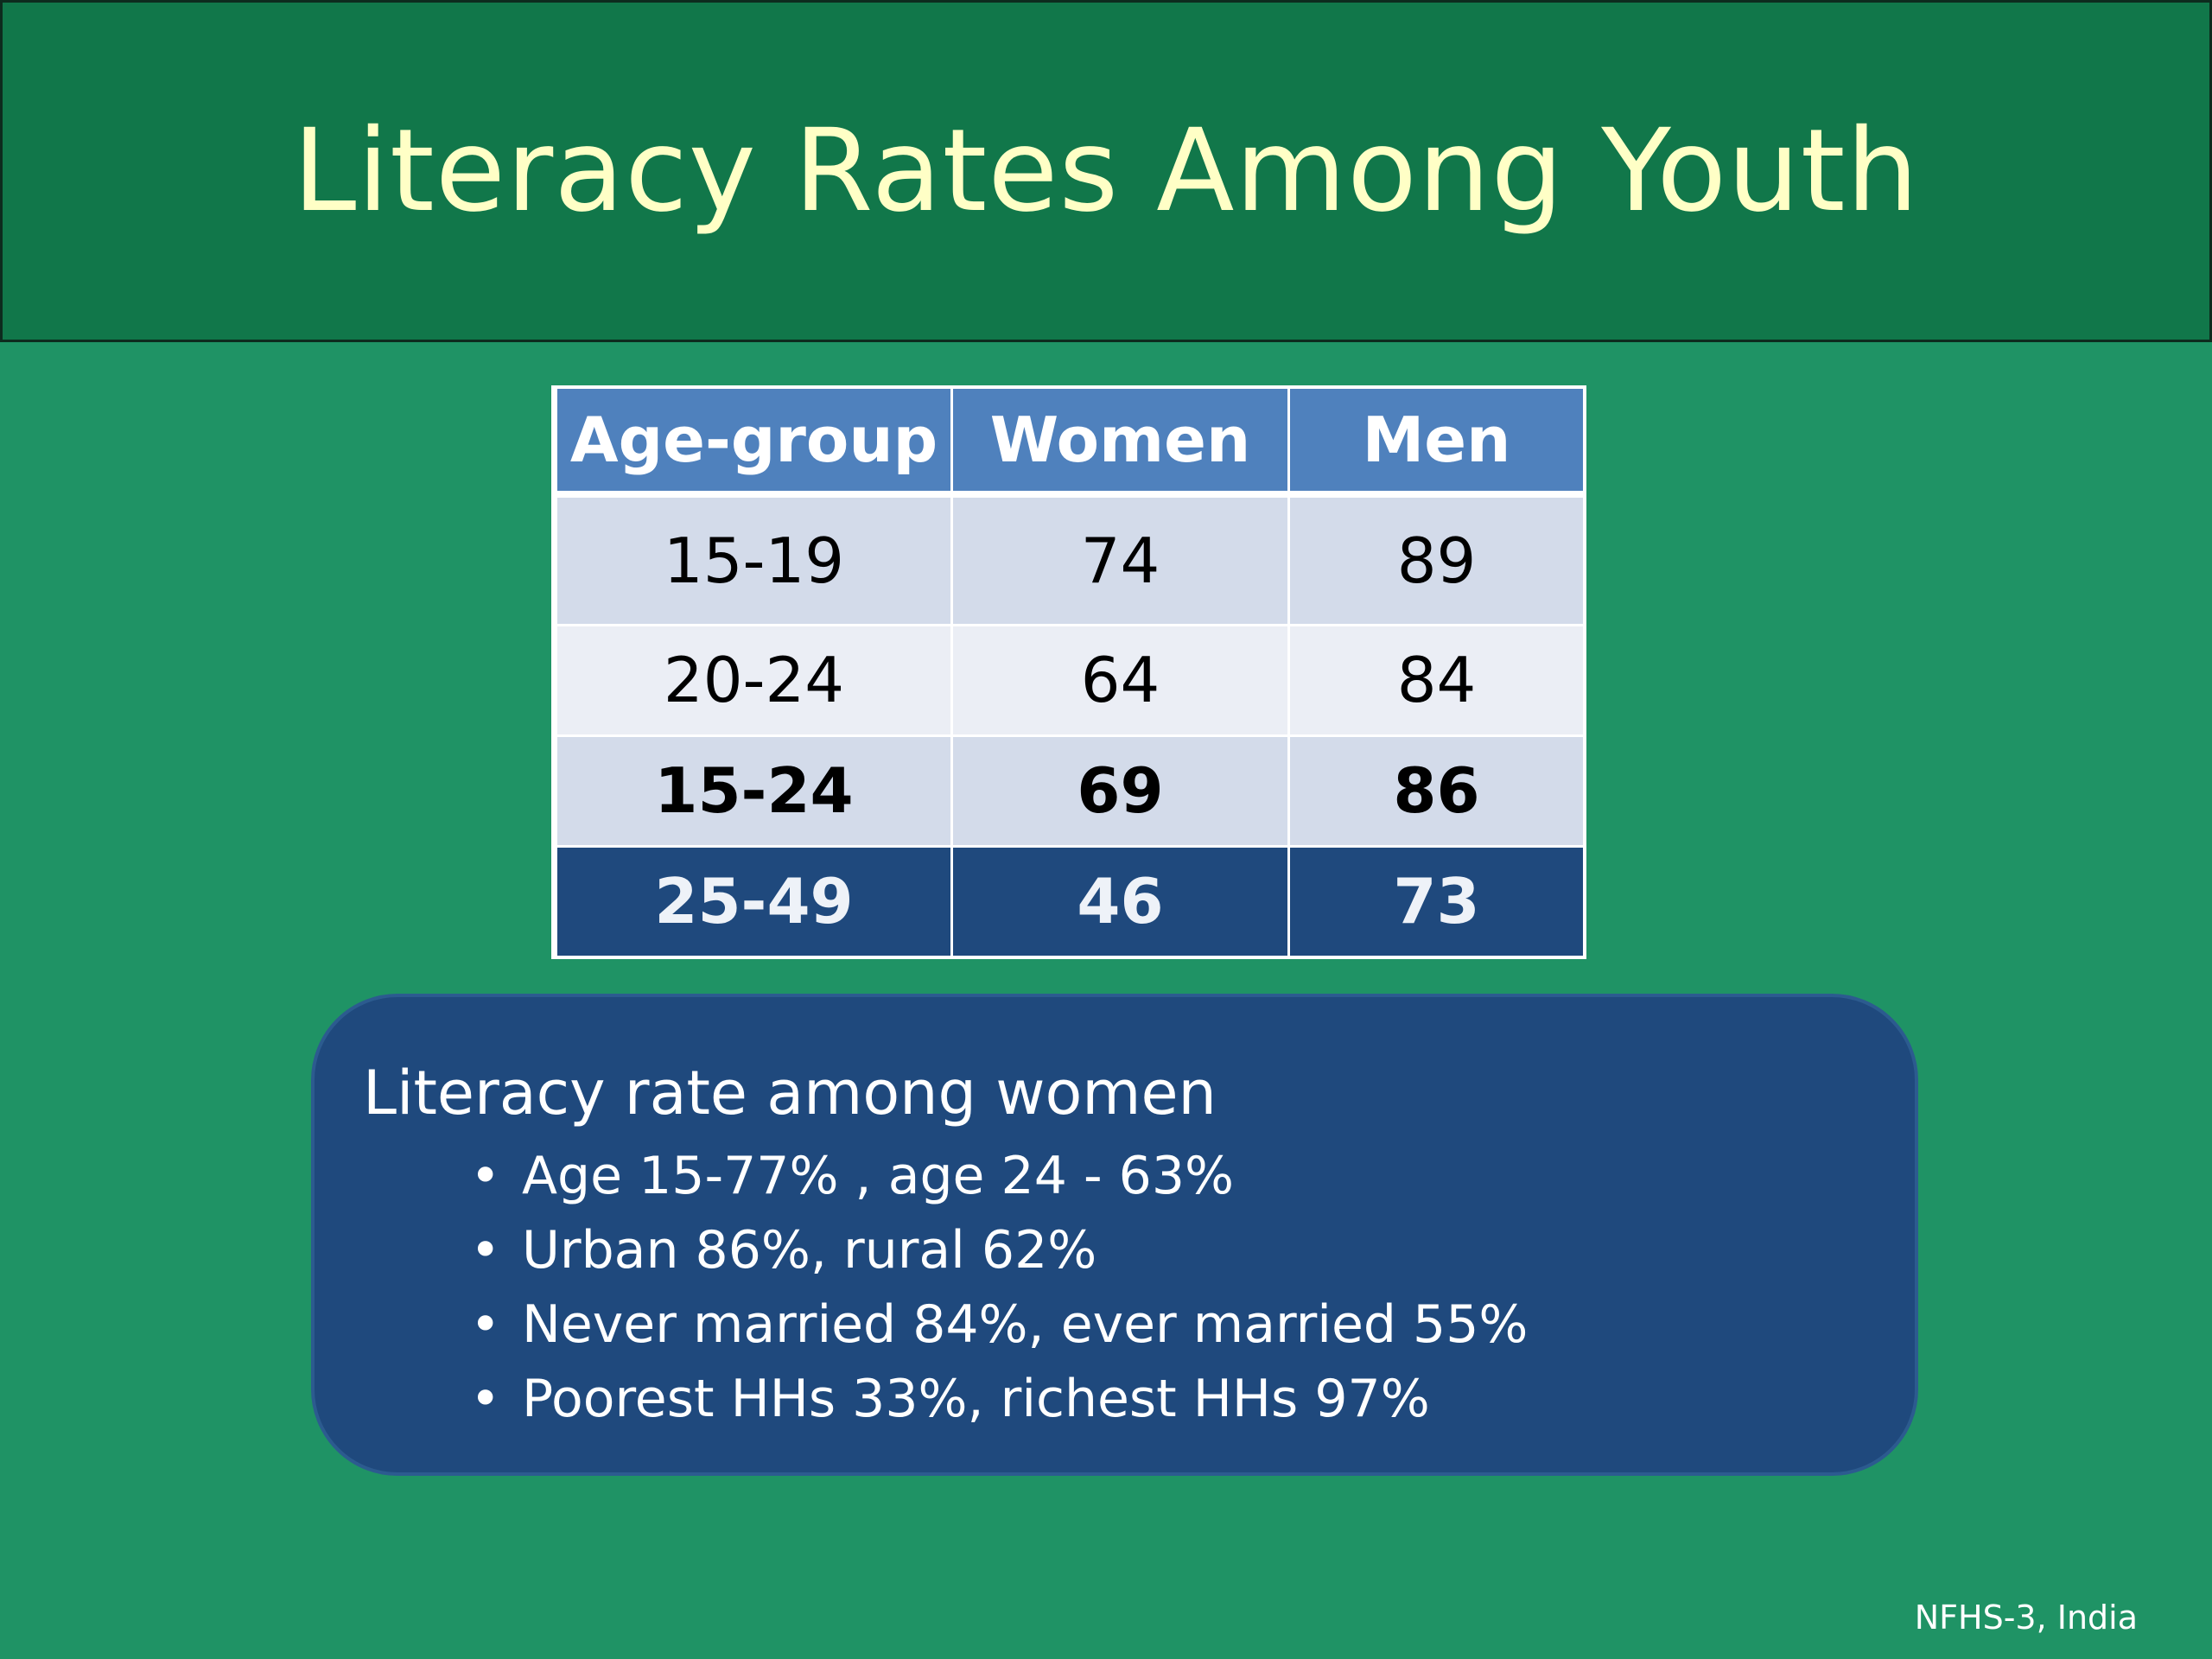 The height and width of the screenshot is (1659, 2212). I want to click on note-heading: Literacy rate among women, so click(790, 1093).